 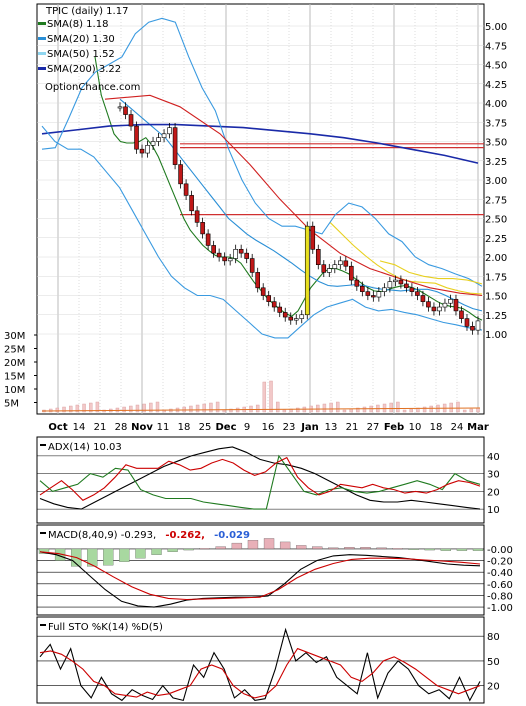 I want to click on price-y-tick-label: 1.00, so click(x=496, y=335).